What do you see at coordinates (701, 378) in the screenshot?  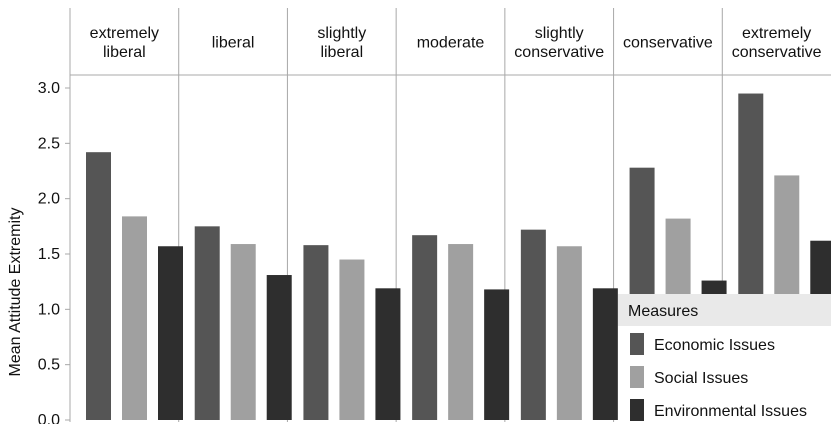 I see `legend-entry: Social Issues` at bounding box center [701, 378].